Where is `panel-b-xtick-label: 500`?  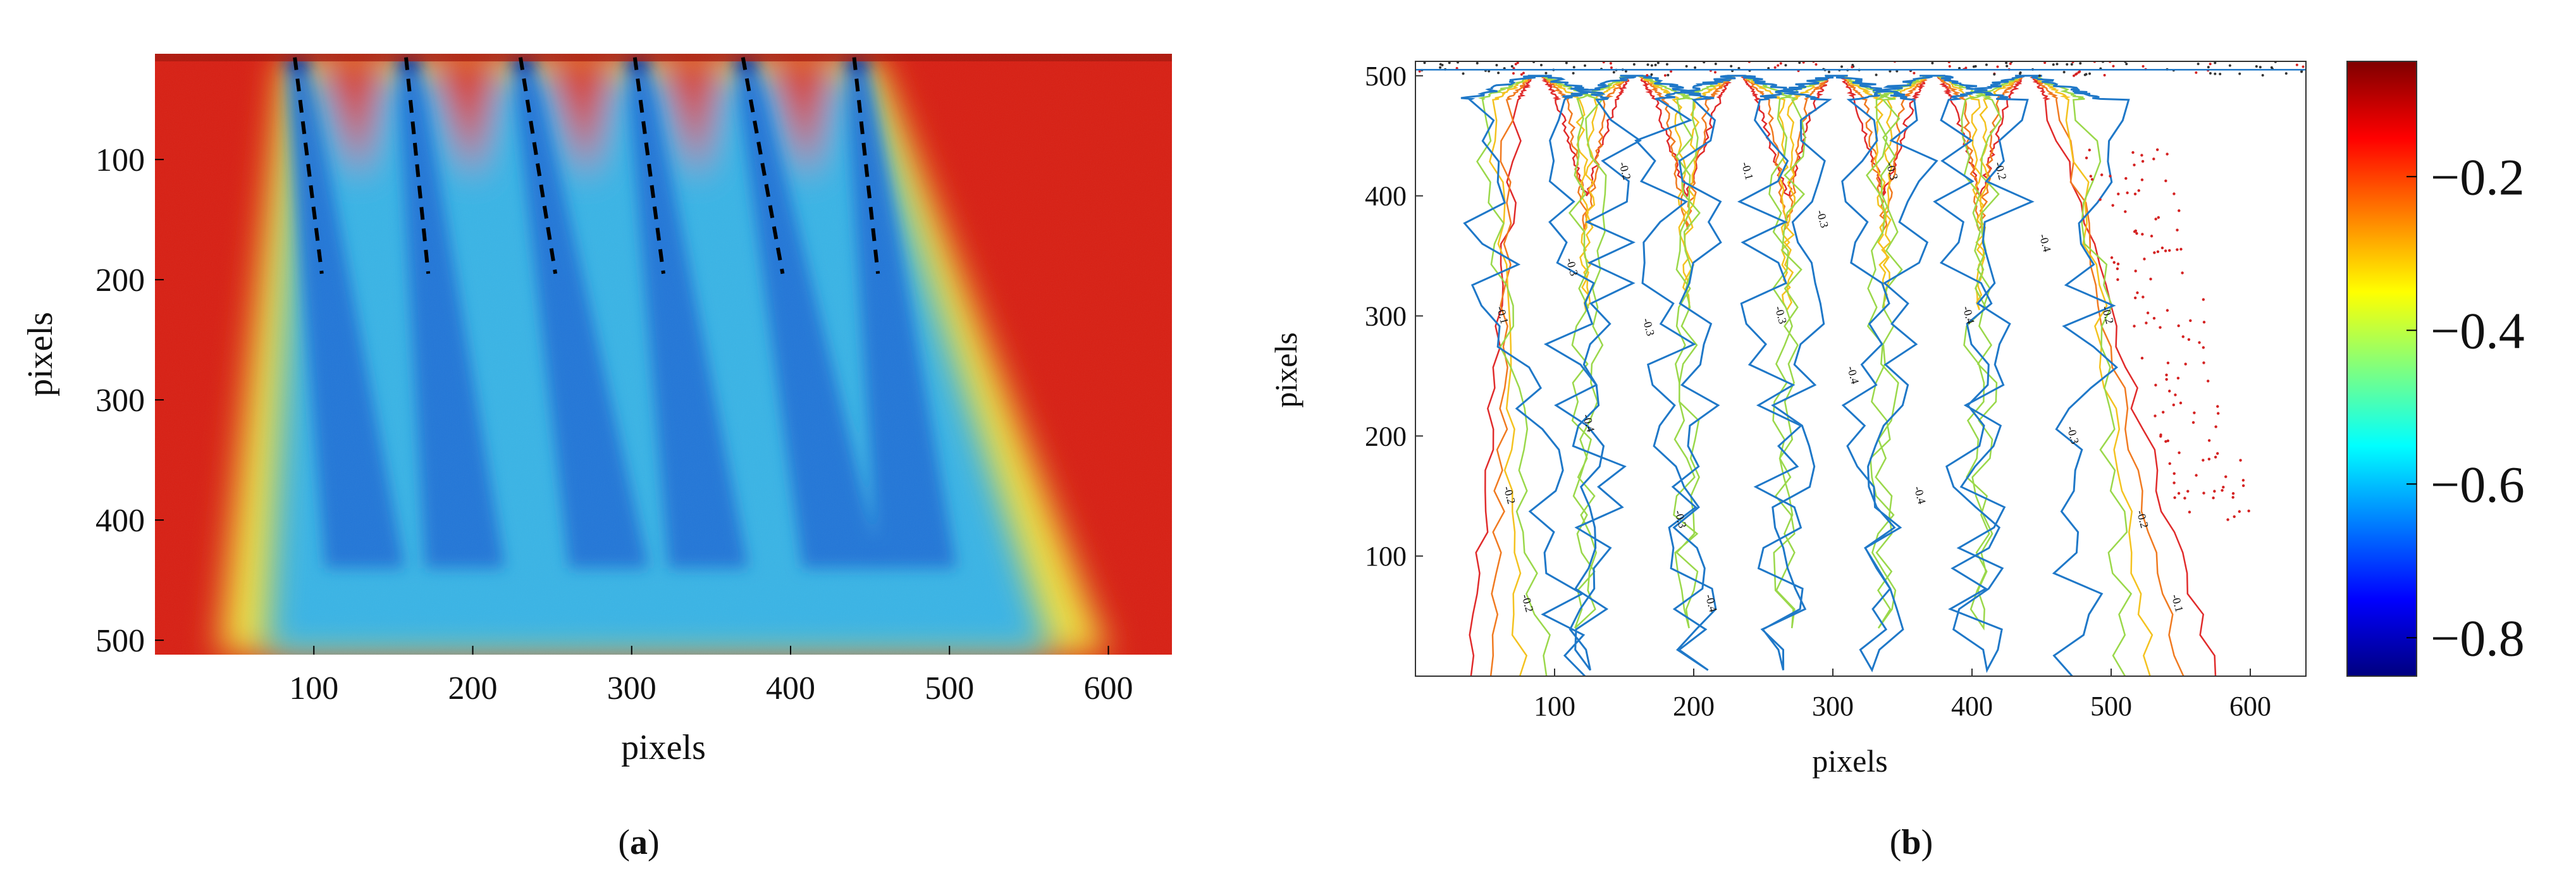
panel-b-xtick-label: 500 is located at coordinates (2111, 706).